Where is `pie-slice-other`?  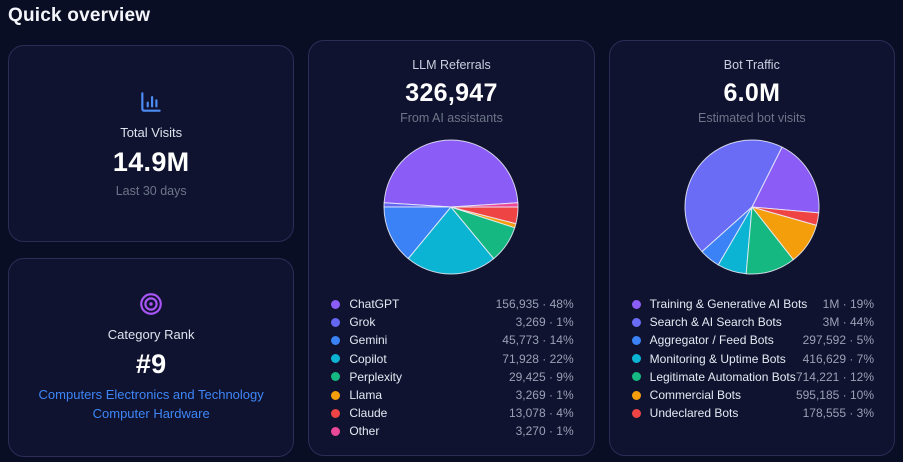 pie-slice-other is located at coordinates (484, 205).